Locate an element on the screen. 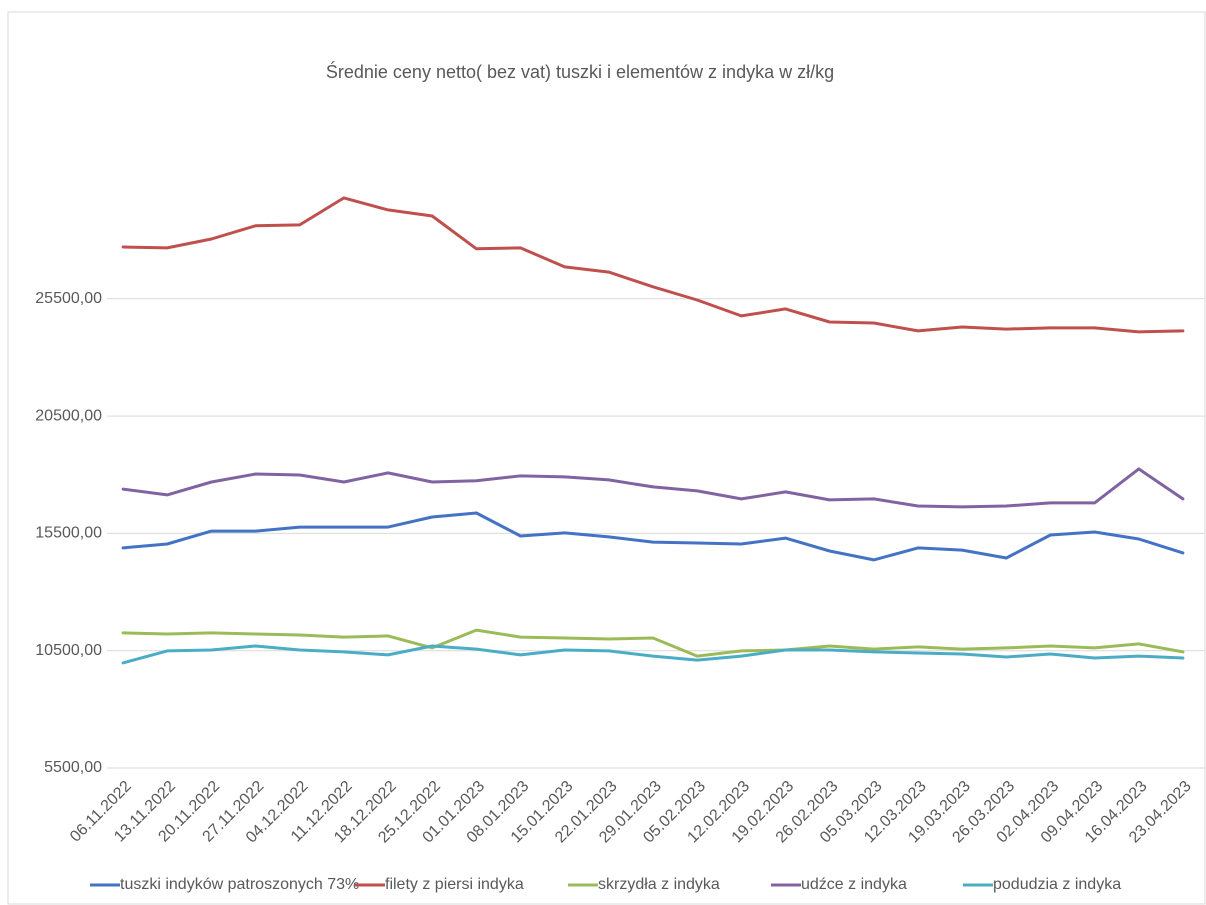  y-tick-label: 10500,00 is located at coordinates (68, 650).